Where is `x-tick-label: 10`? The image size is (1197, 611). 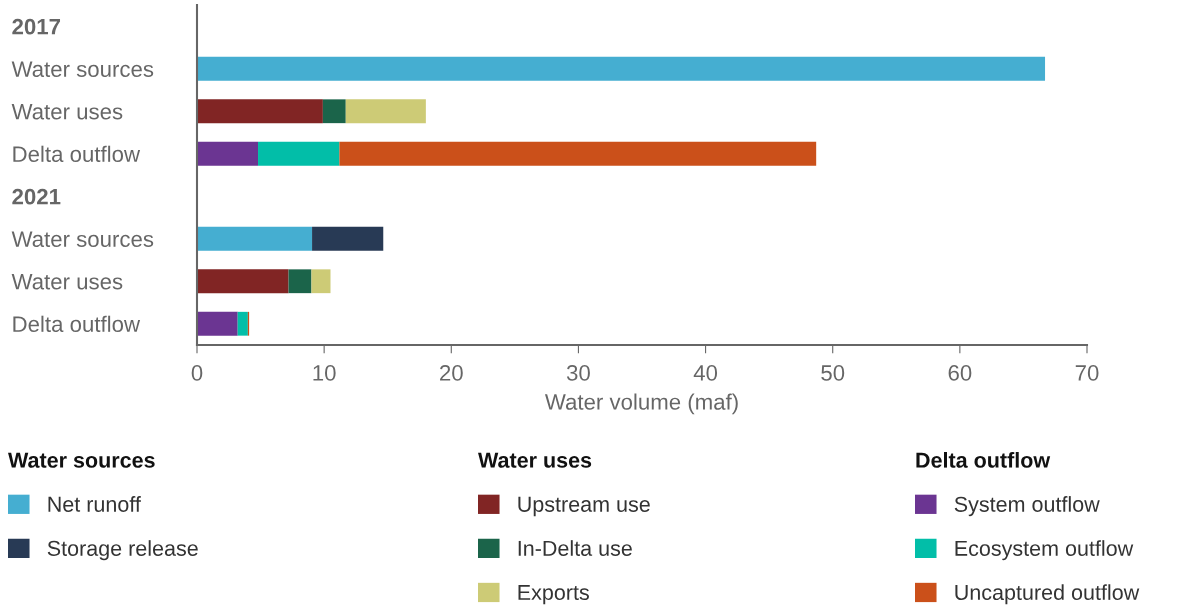
x-tick-label: 10 is located at coordinates (324, 373).